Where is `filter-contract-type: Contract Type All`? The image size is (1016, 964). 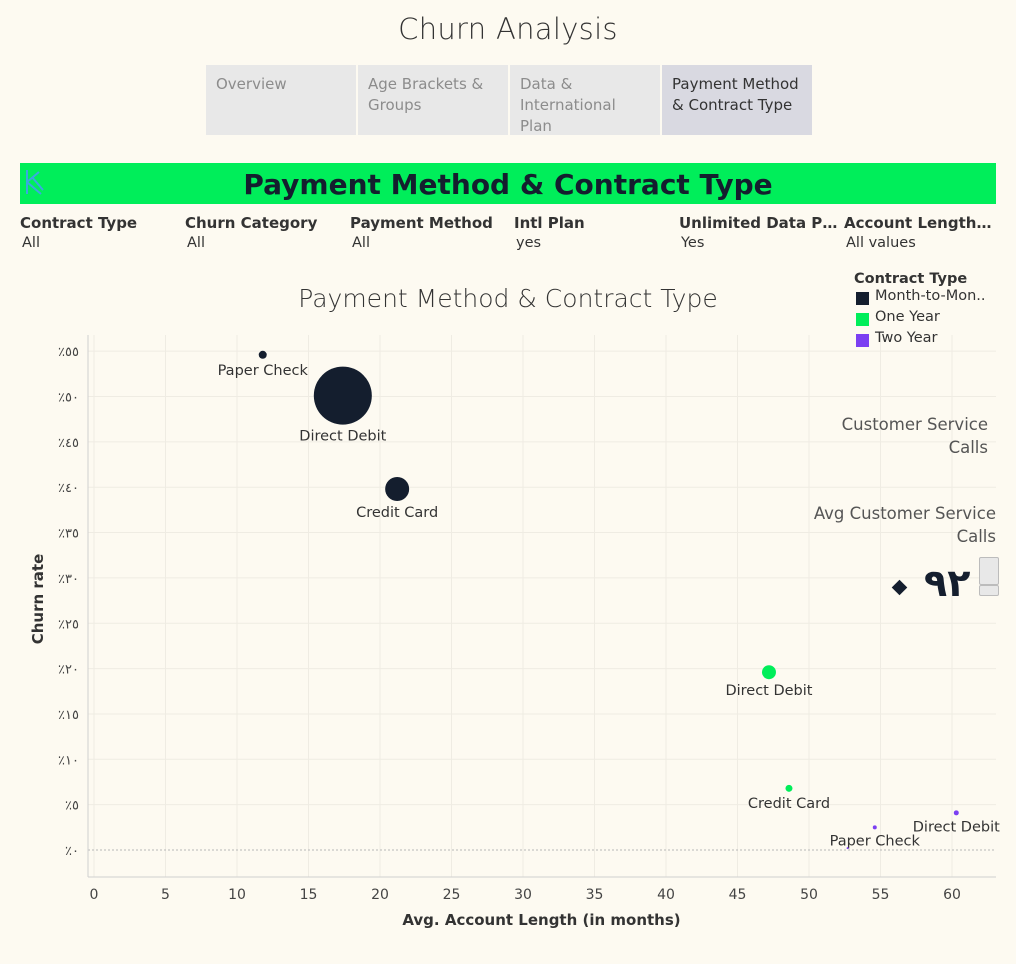
filter-contract-type: Contract Type All is located at coordinates (100, 232).